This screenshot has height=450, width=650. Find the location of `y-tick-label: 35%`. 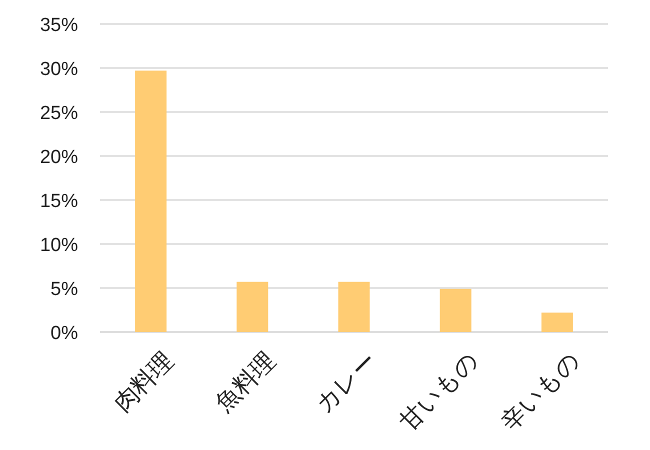

y-tick-label: 35% is located at coordinates (59, 25).